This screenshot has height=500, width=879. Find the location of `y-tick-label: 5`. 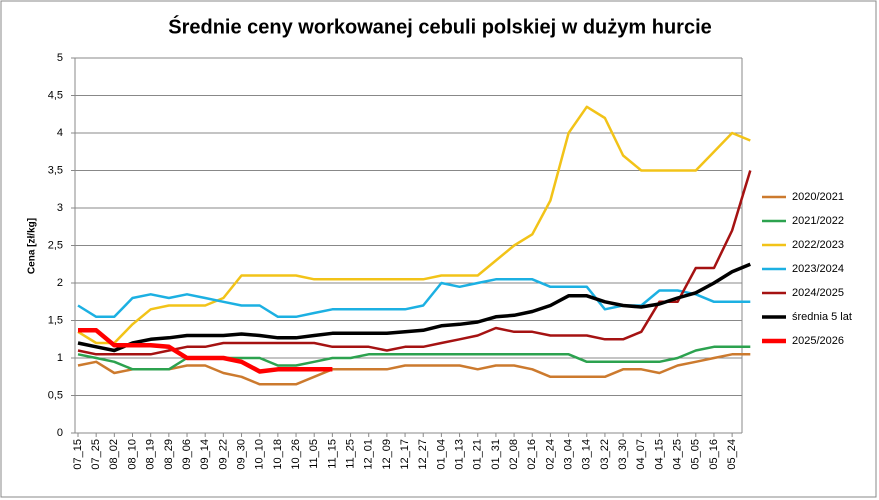

y-tick-label: 5 is located at coordinates (60, 58).